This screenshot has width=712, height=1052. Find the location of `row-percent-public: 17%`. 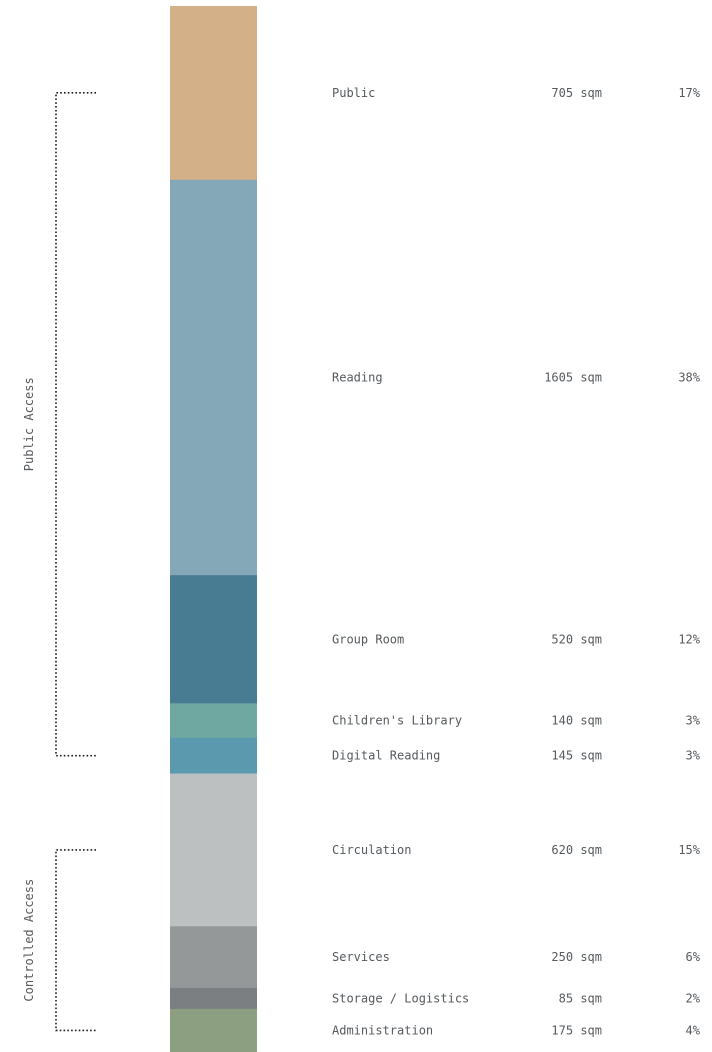

row-percent-public: 17% is located at coordinates (689, 93).